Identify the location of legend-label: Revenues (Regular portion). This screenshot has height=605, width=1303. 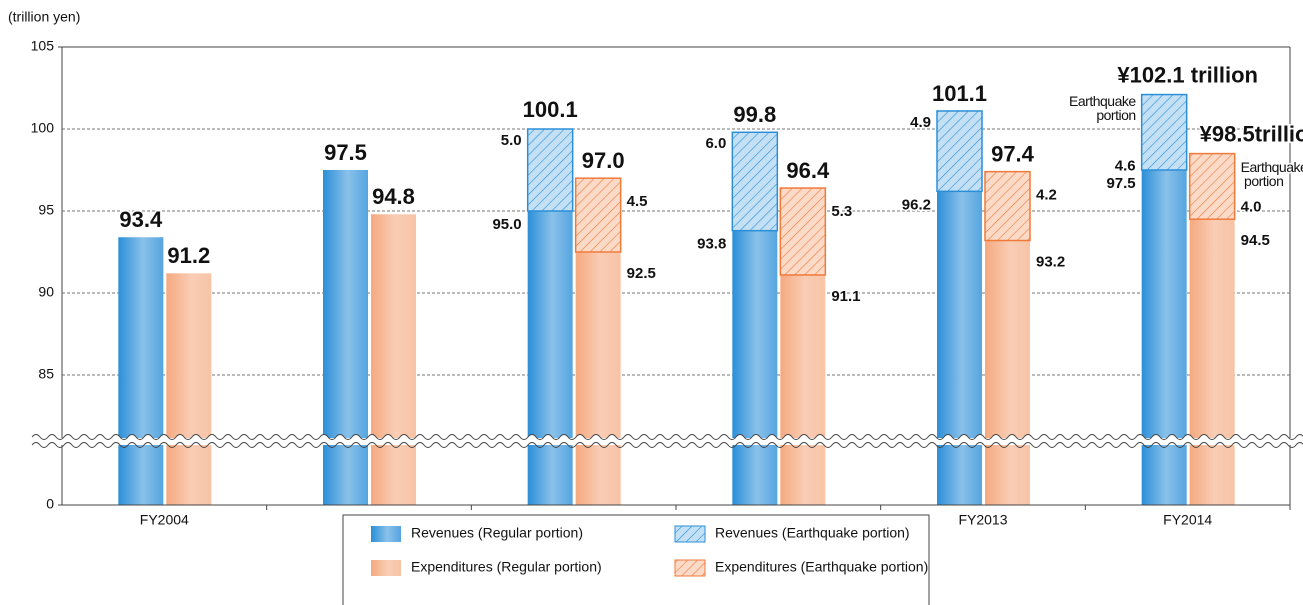
(497, 533).